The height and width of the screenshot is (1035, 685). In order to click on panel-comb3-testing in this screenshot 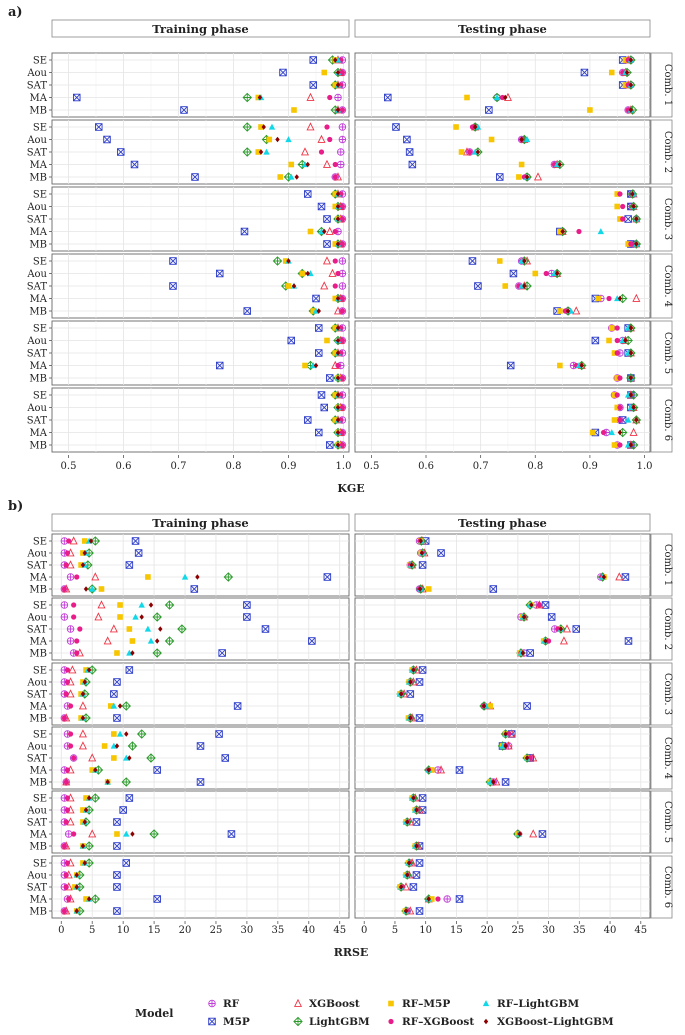, I will do `click(502, 694)`.